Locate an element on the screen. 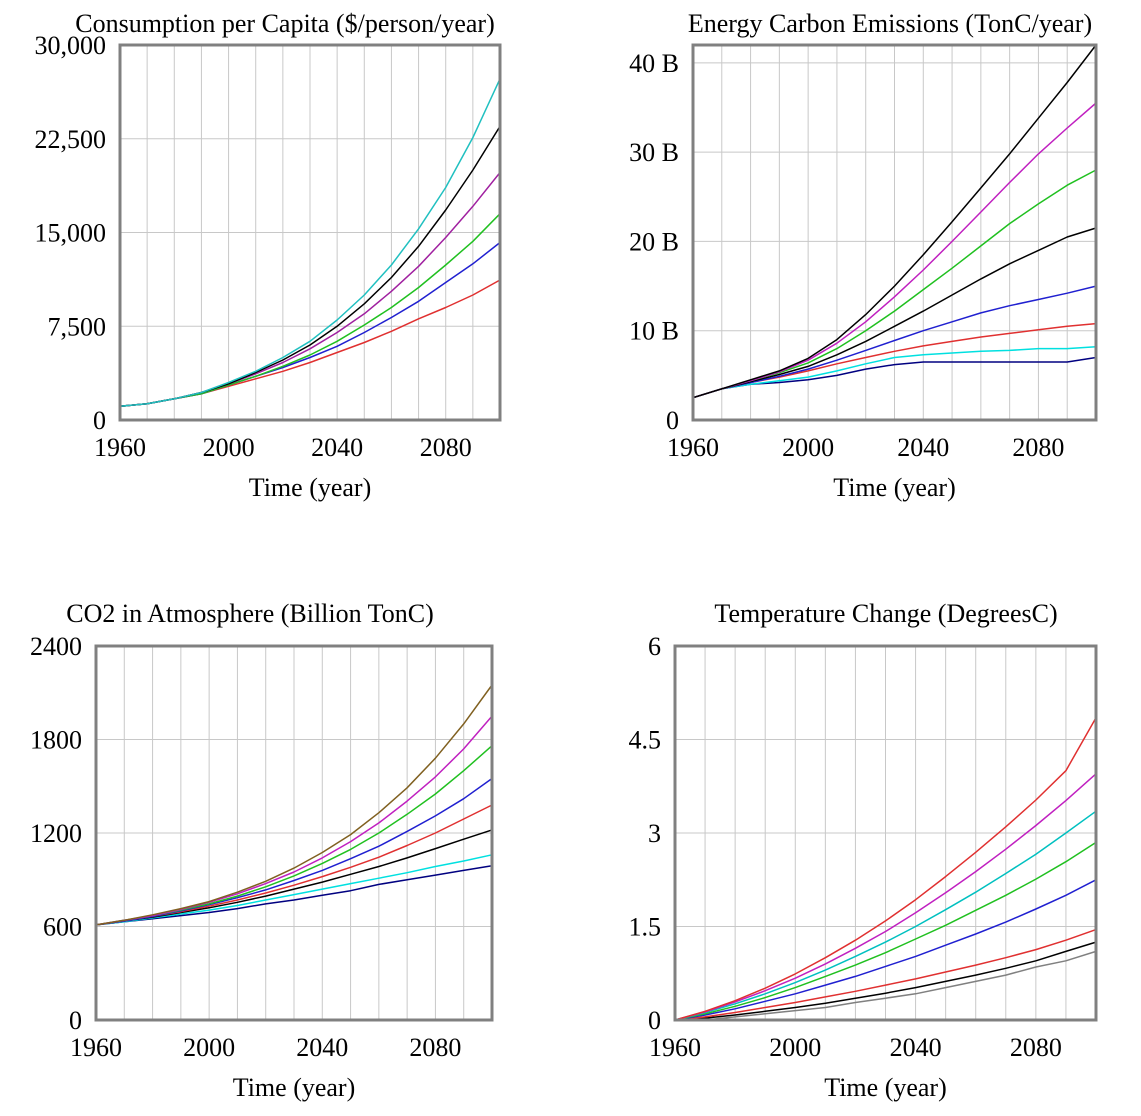 This screenshot has height=1116, width=1141. y-tick-label: 20 B is located at coordinates (654, 241).